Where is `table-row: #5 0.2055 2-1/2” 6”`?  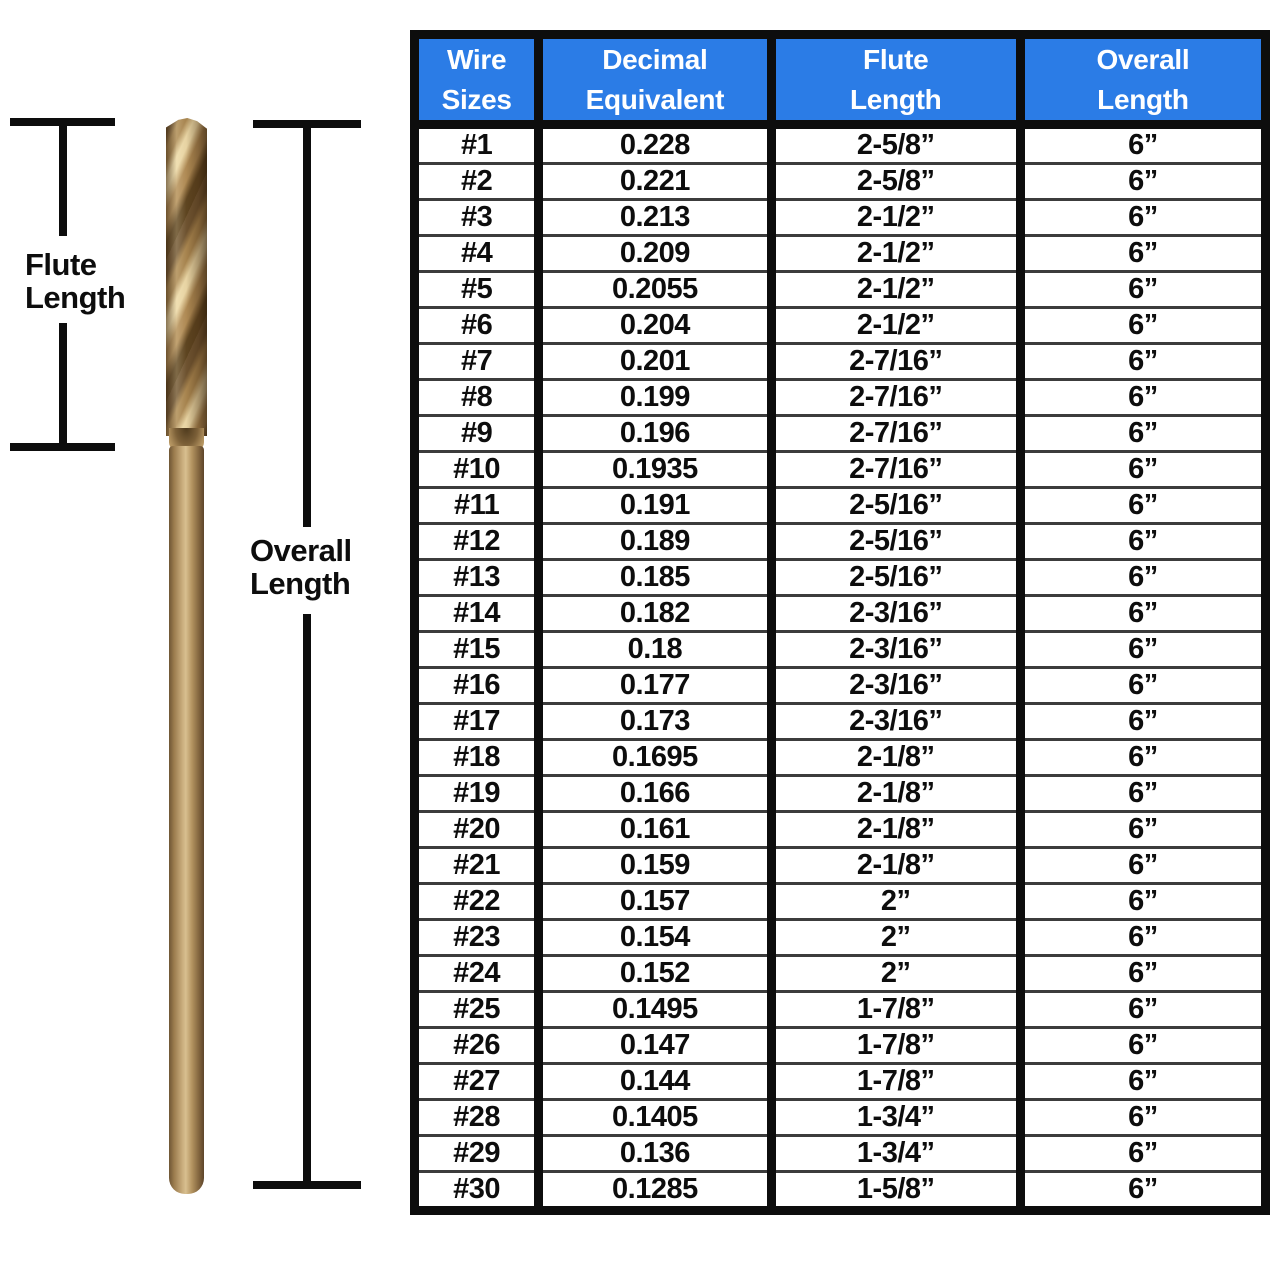
table-row: #5 0.2055 2-1/2” 6” is located at coordinates (840, 289).